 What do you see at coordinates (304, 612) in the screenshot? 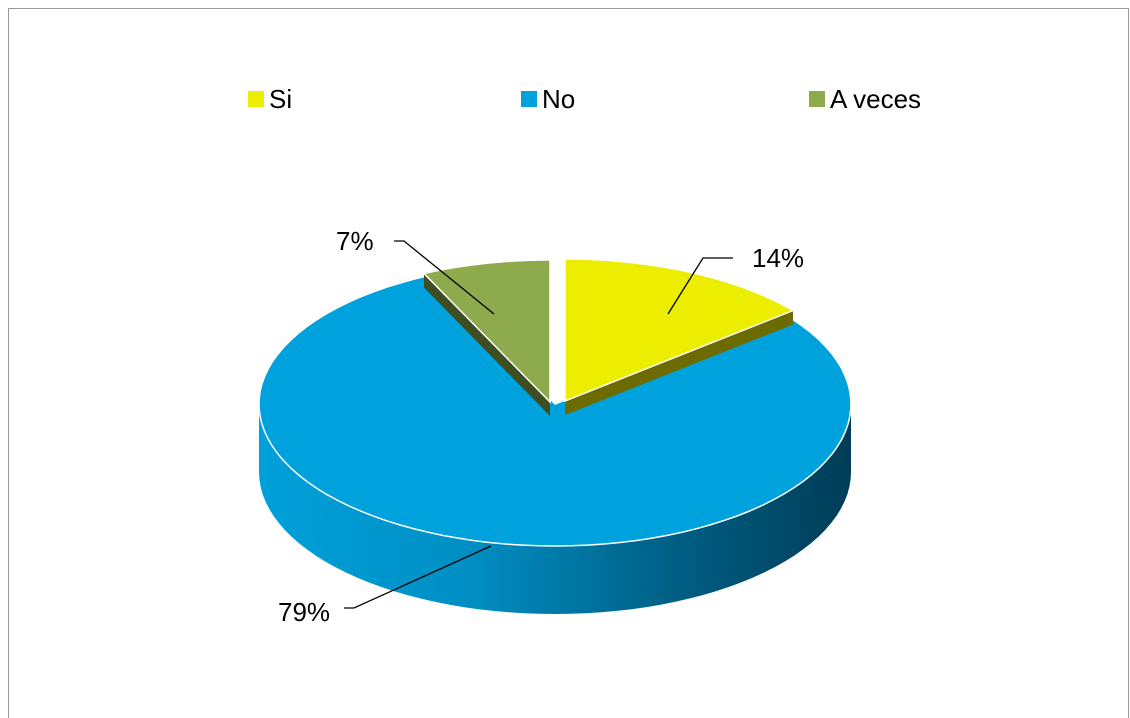
I see `data-label-no: 79%` at bounding box center [304, 612].